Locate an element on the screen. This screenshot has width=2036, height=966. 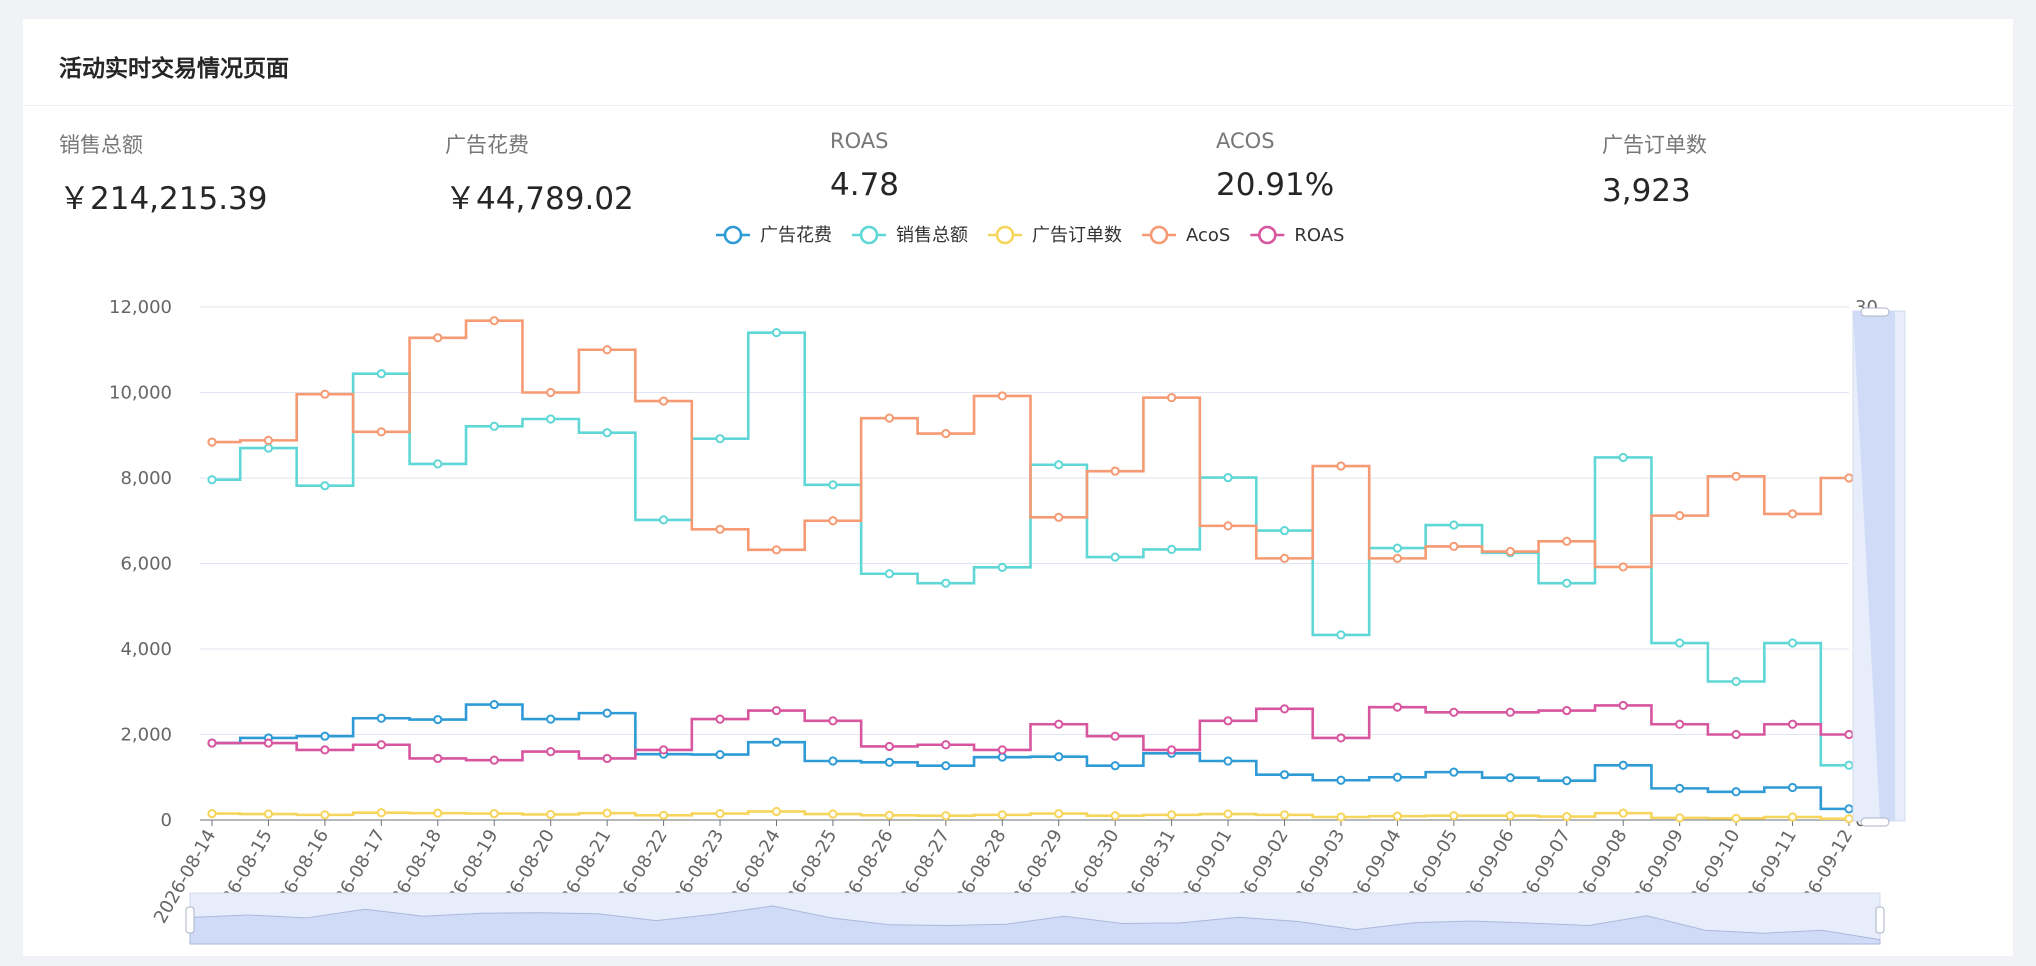
legend-label: ROAS is located at coordinates (1319, 235).